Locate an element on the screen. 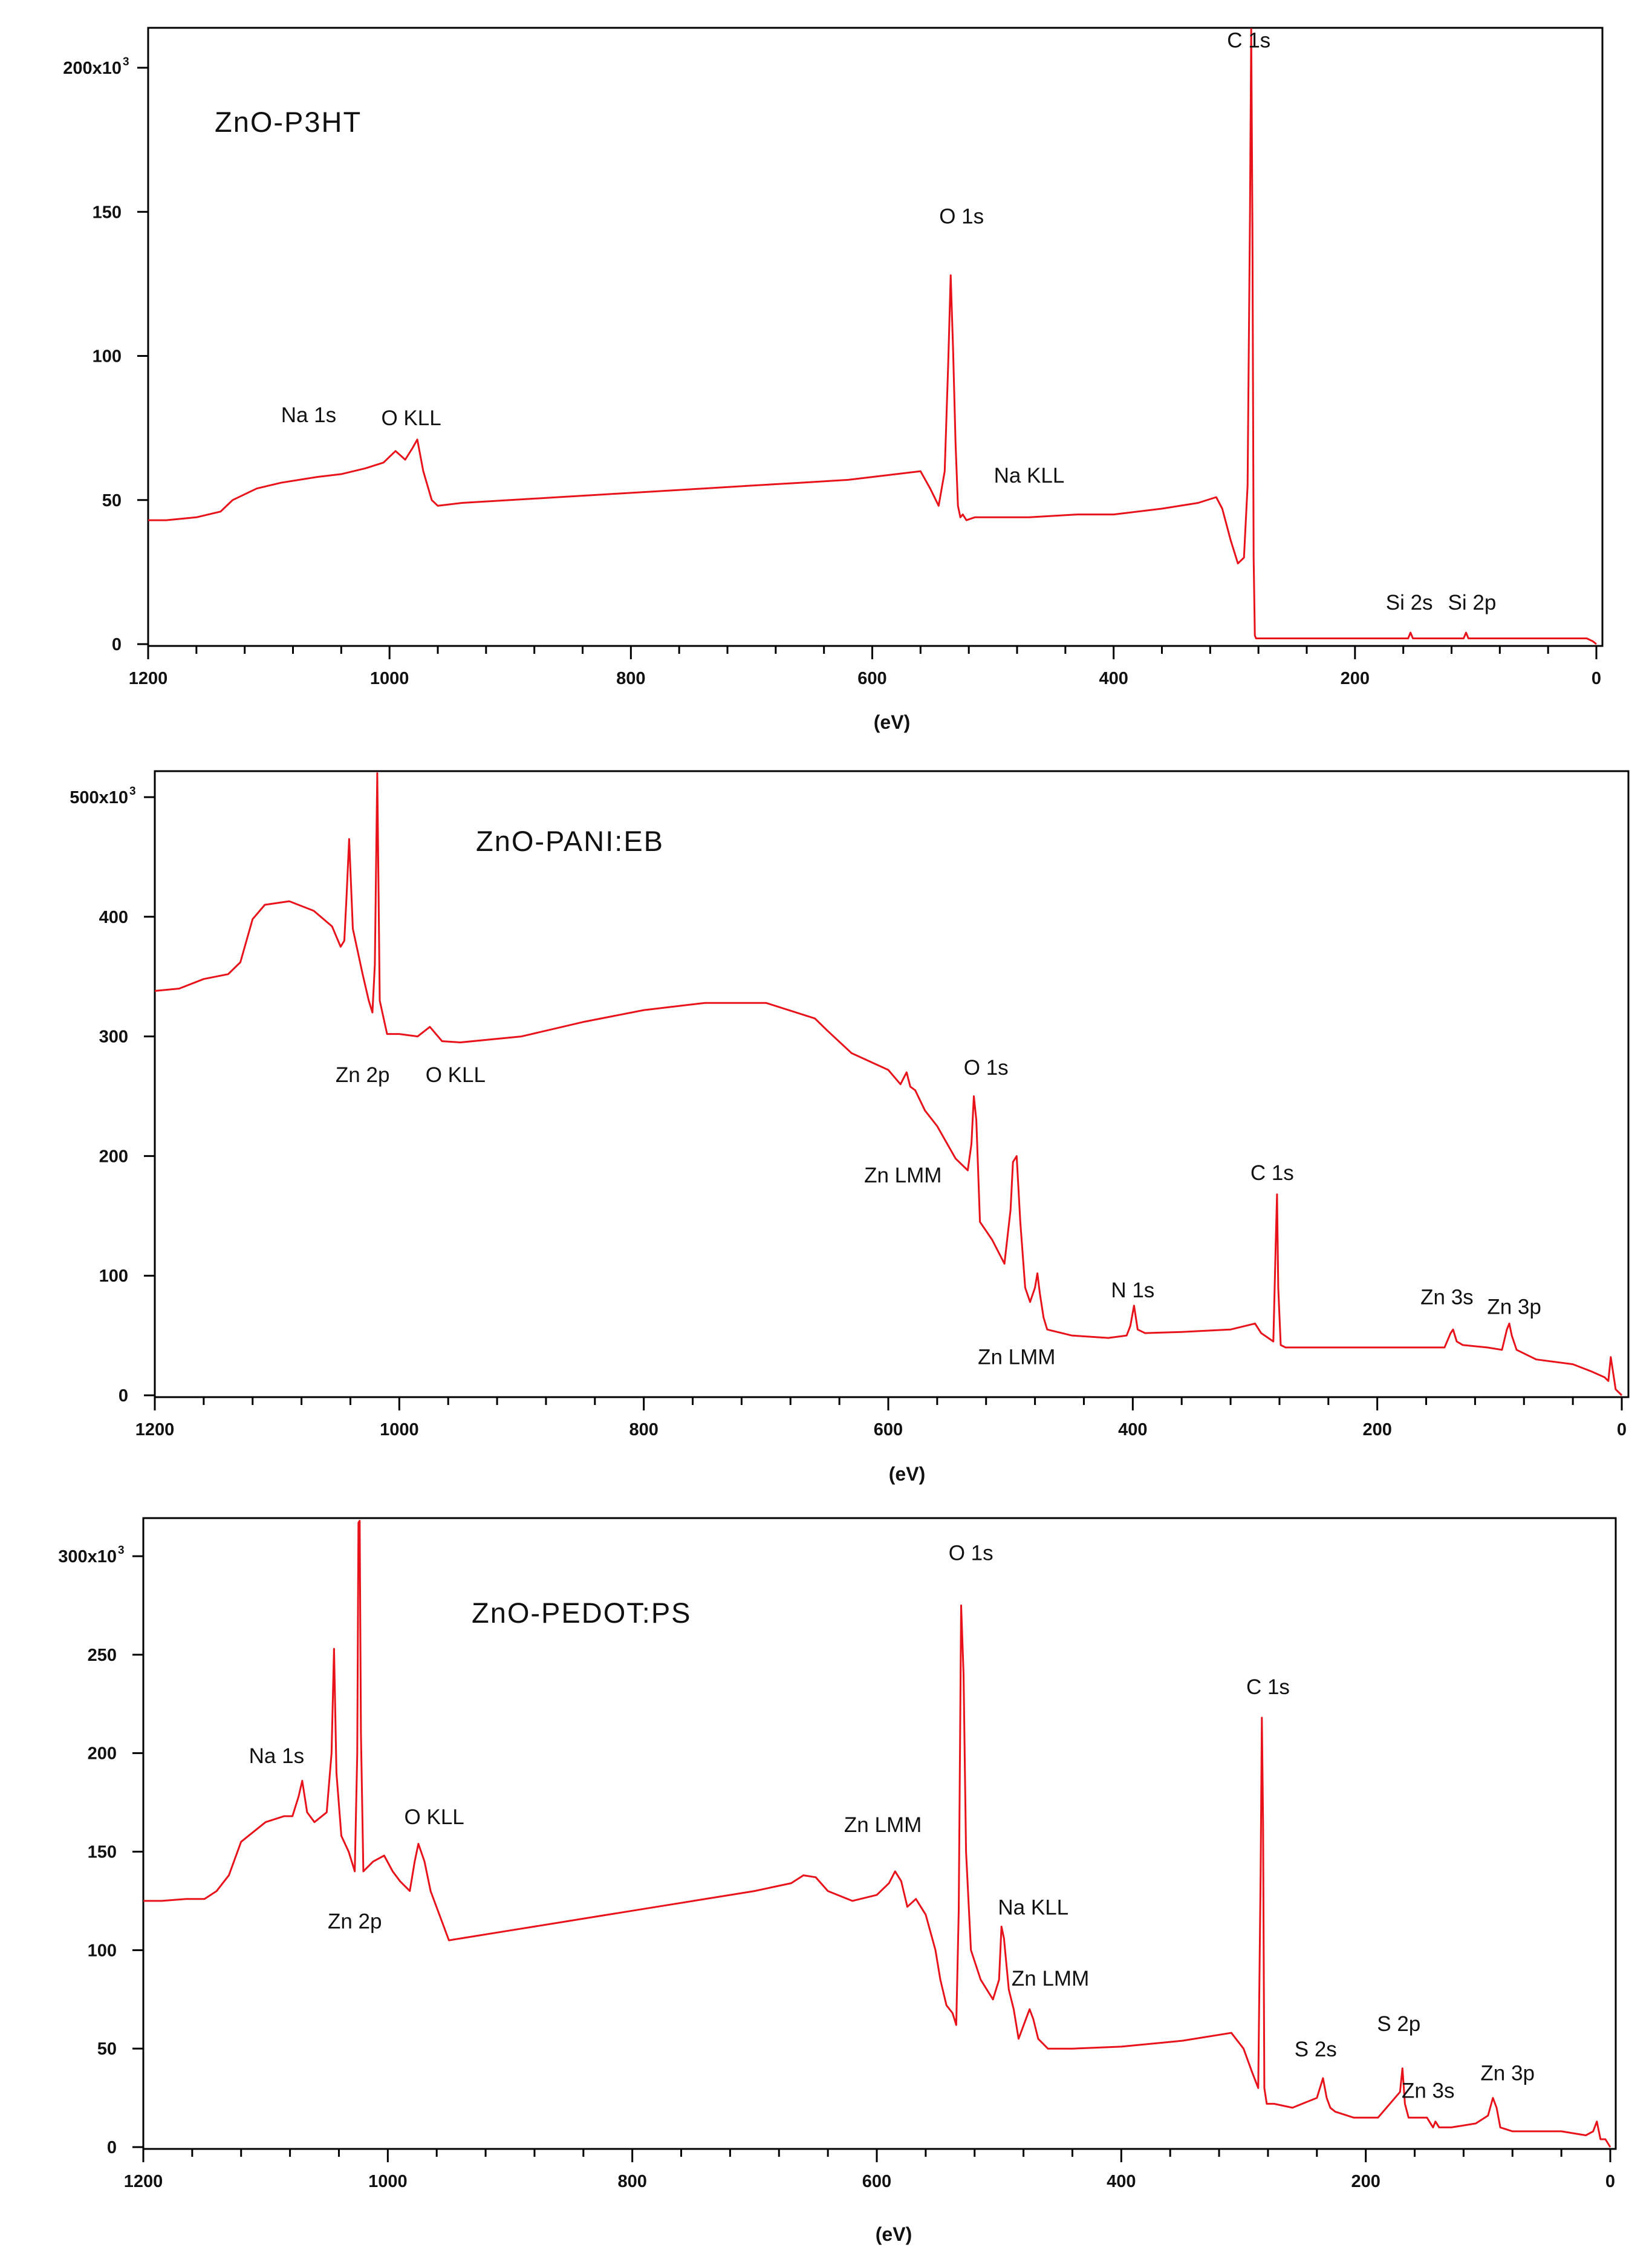 This screenshot has width=1652, height=2259. panel-title: ZnO-PANI:EB is located at coordinates (570, 841).